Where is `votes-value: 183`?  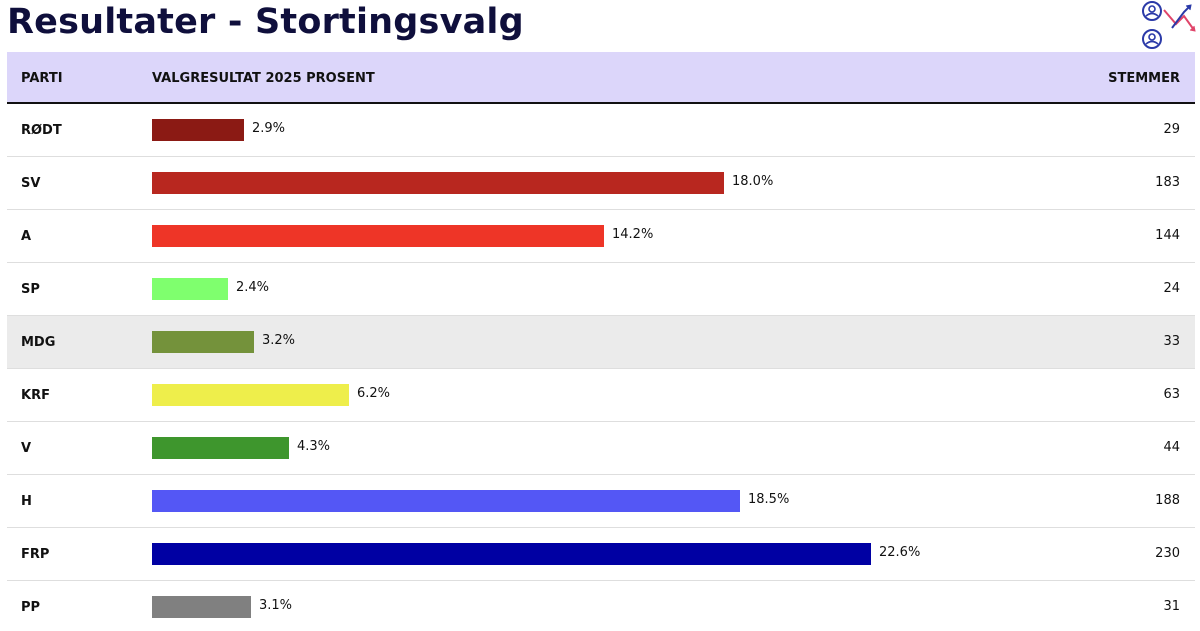 votes-value: 183 is located at coordinates (1167, 182).